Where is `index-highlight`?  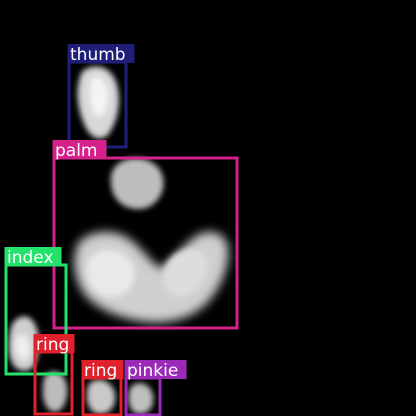
index-highlight is located at coordinates (23, 347).